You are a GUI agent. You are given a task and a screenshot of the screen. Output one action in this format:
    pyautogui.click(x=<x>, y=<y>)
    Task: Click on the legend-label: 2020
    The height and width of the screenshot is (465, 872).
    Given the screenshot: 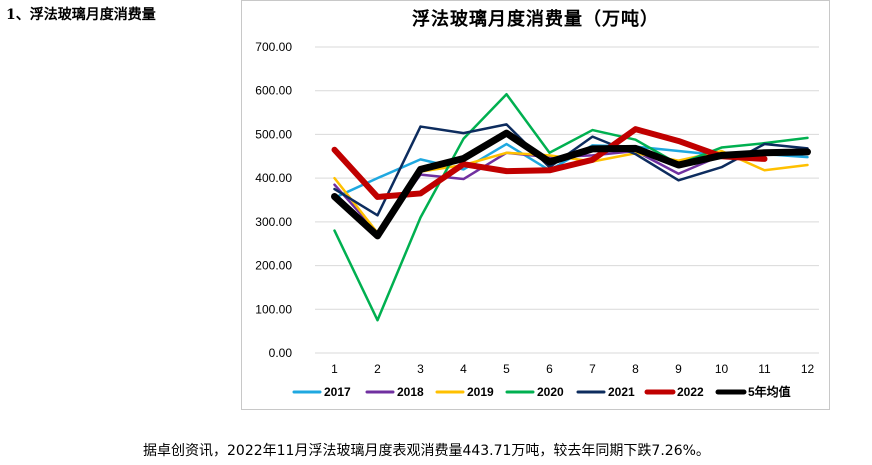 What is the action you would take?
    pyautogui.click(x=550, y=392)
    